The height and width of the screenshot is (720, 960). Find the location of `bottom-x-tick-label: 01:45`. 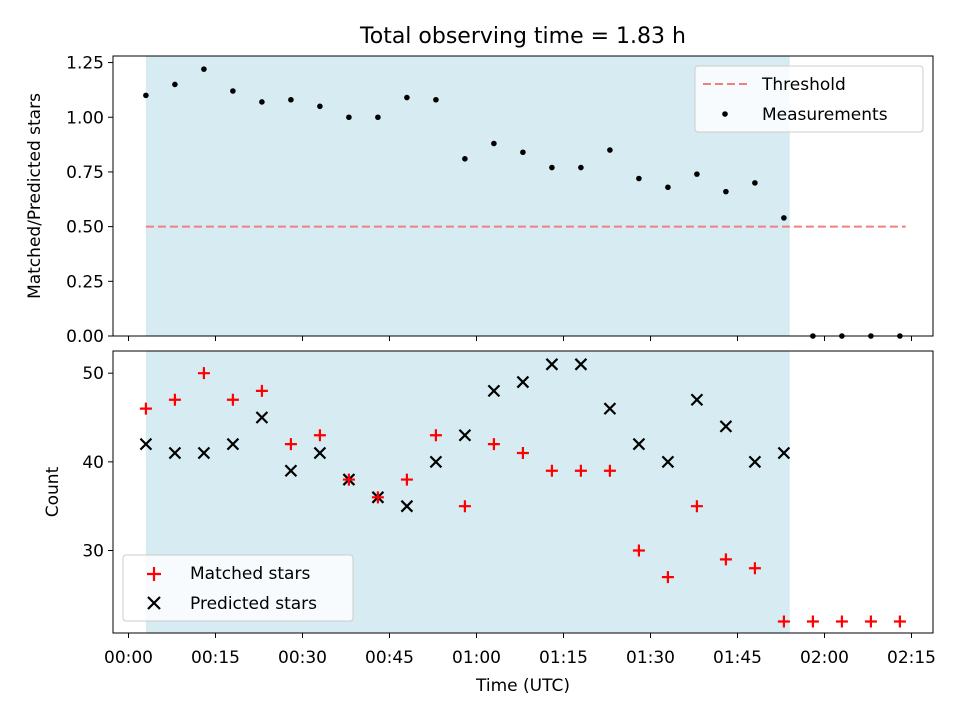

bottom-x-tick-label: 01:45 is located at coordinates (737, 658).